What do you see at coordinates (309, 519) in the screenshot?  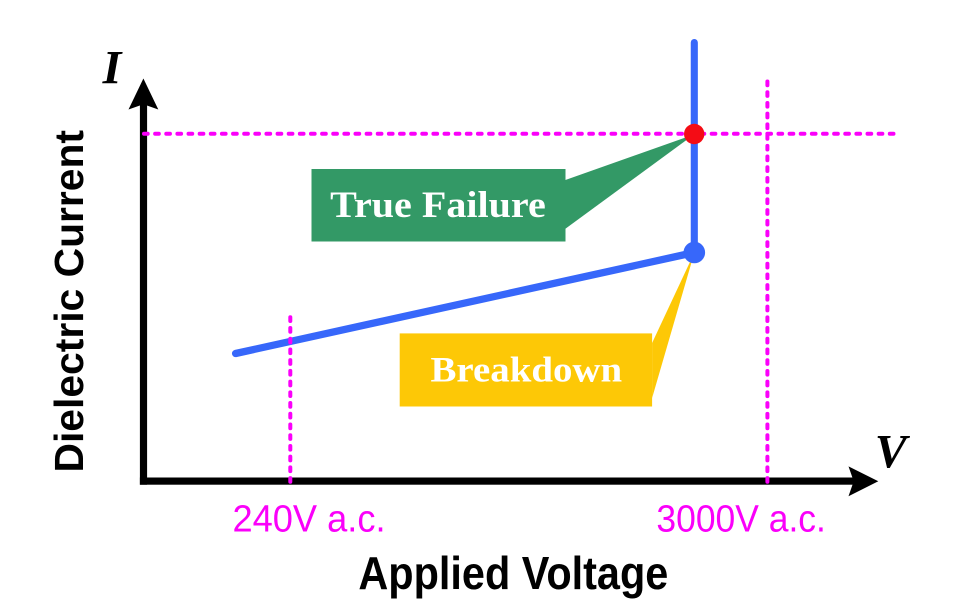 I see `svg-text: 240V a.c.` at bounding box center [309, 519].